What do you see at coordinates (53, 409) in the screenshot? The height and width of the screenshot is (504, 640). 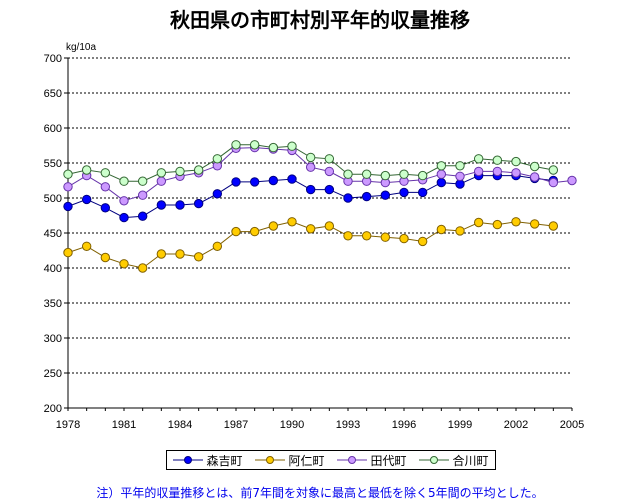 I see `y-tick-label: 200` at bounding box center [53, 409].